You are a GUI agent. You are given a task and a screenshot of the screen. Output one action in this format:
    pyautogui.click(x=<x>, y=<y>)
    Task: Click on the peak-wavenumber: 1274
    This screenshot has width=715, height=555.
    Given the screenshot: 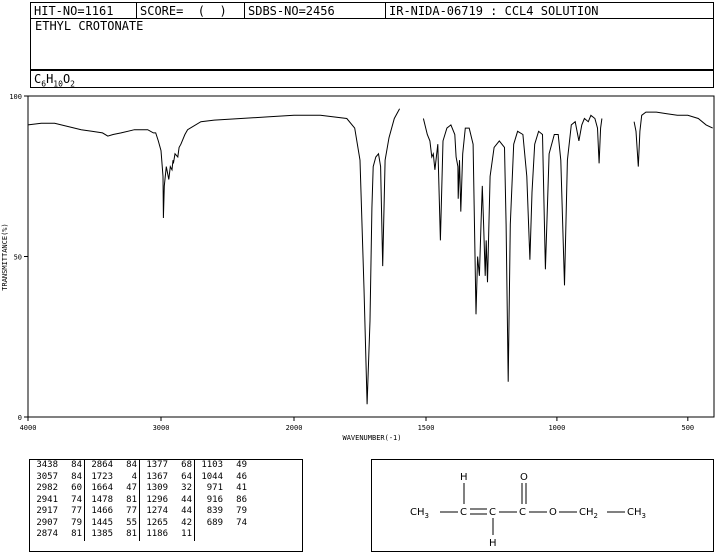 What is the action you would take?
    pyautogui.click(x=157, y=511)
    